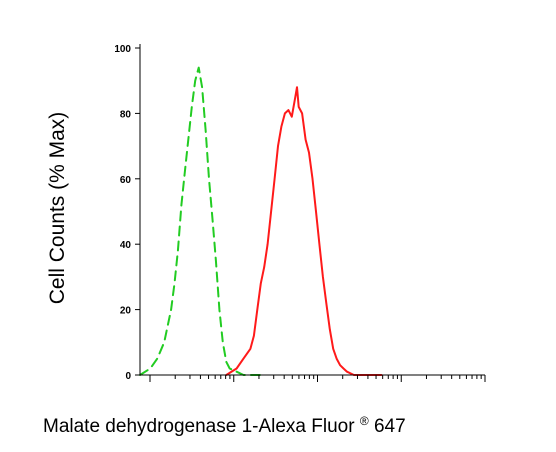  What do you see at coordinates (126, 114) in the screenshot?
I see `y-tick-label: 80` at bounding box center [126, 114].